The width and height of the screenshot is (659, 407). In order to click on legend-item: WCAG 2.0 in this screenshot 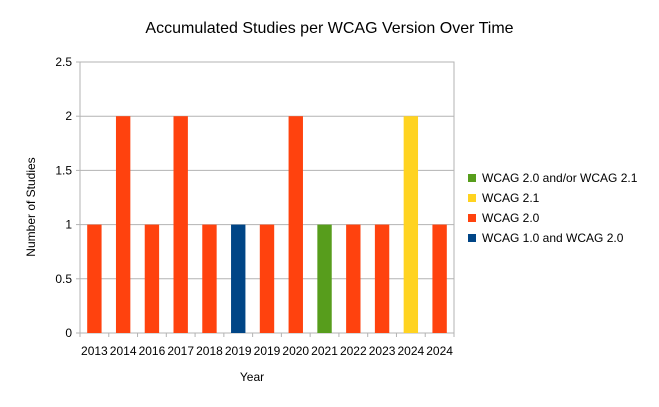, I will do `click(552, 218)`.